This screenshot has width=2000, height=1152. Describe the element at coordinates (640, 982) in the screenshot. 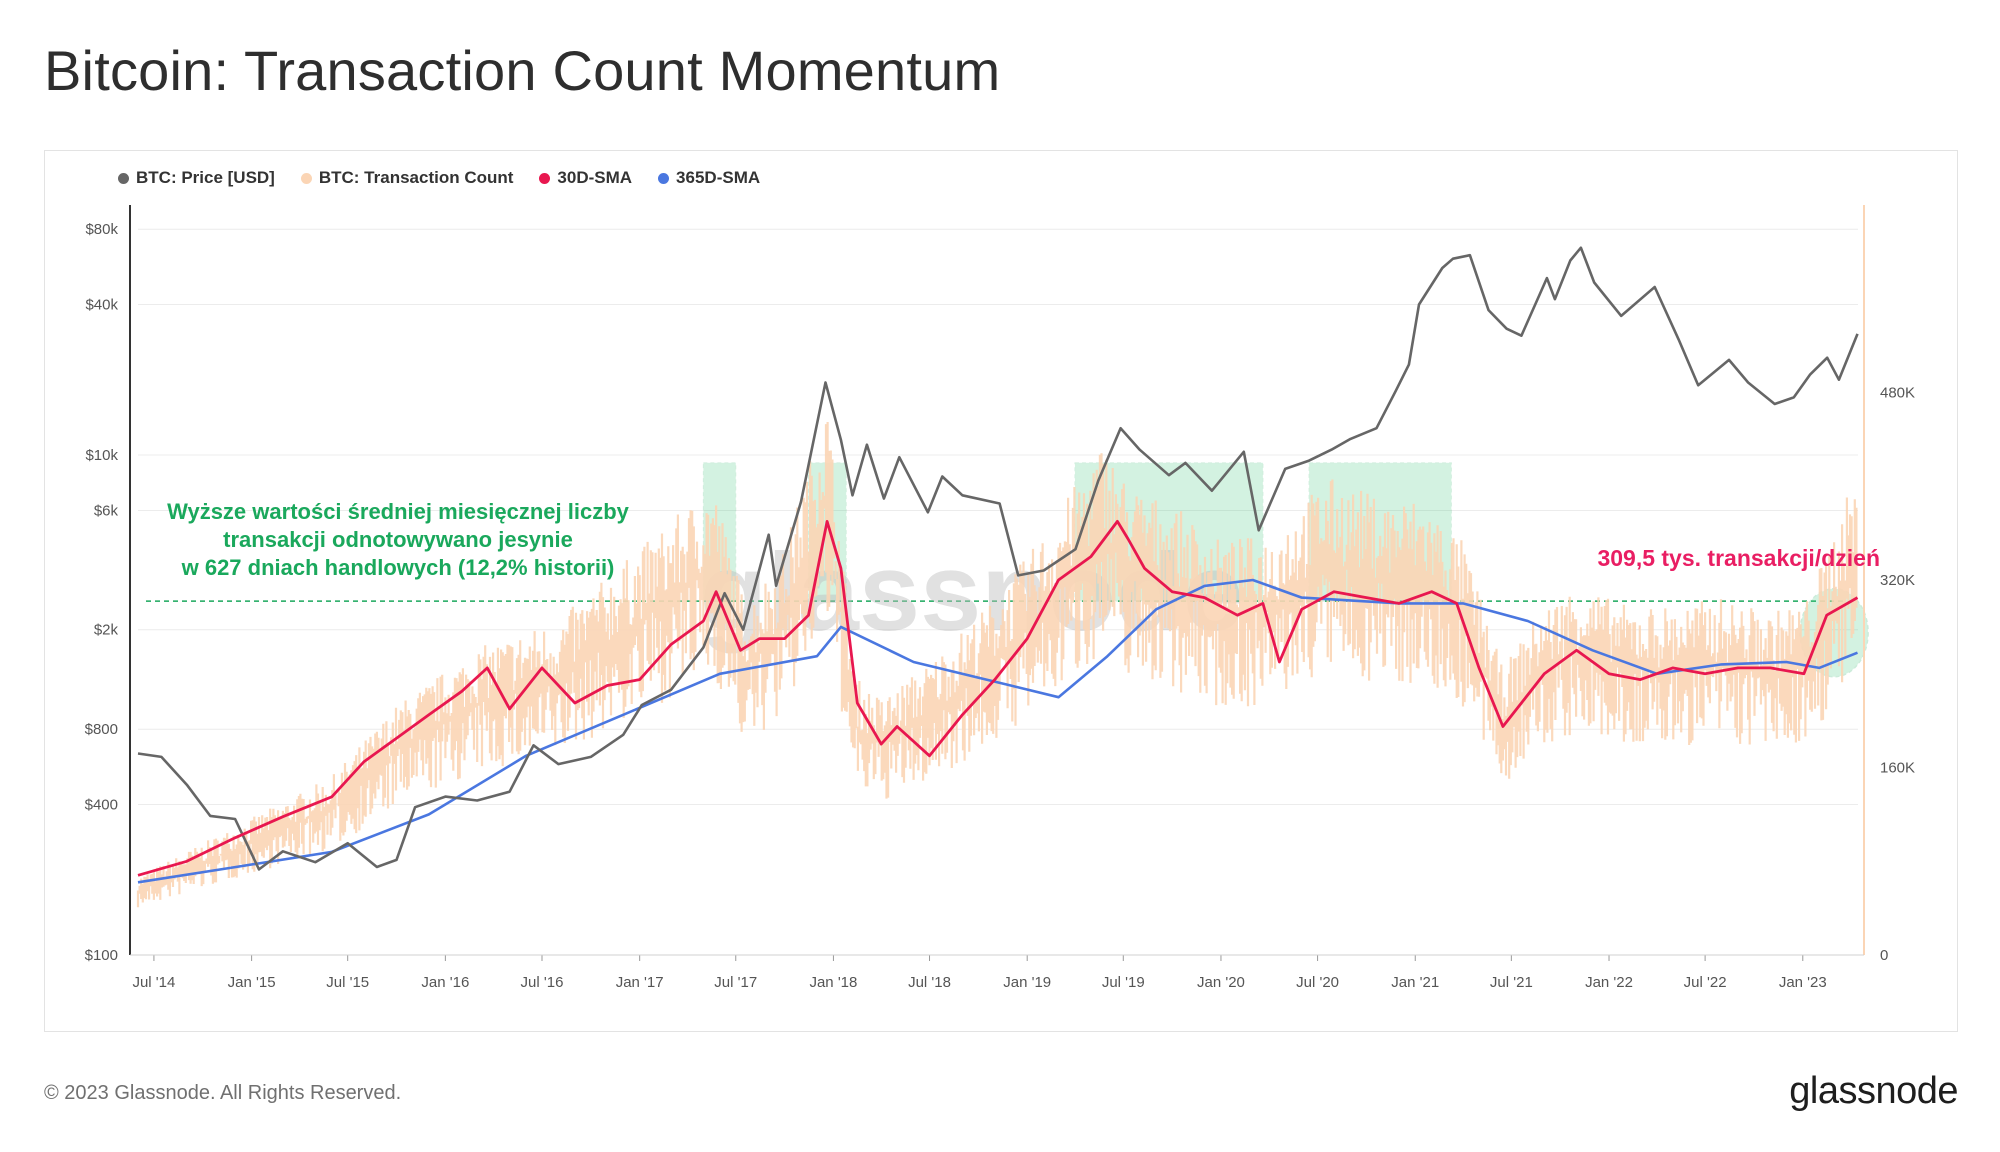

I see `x-tick-label: Jan '17` at that location.